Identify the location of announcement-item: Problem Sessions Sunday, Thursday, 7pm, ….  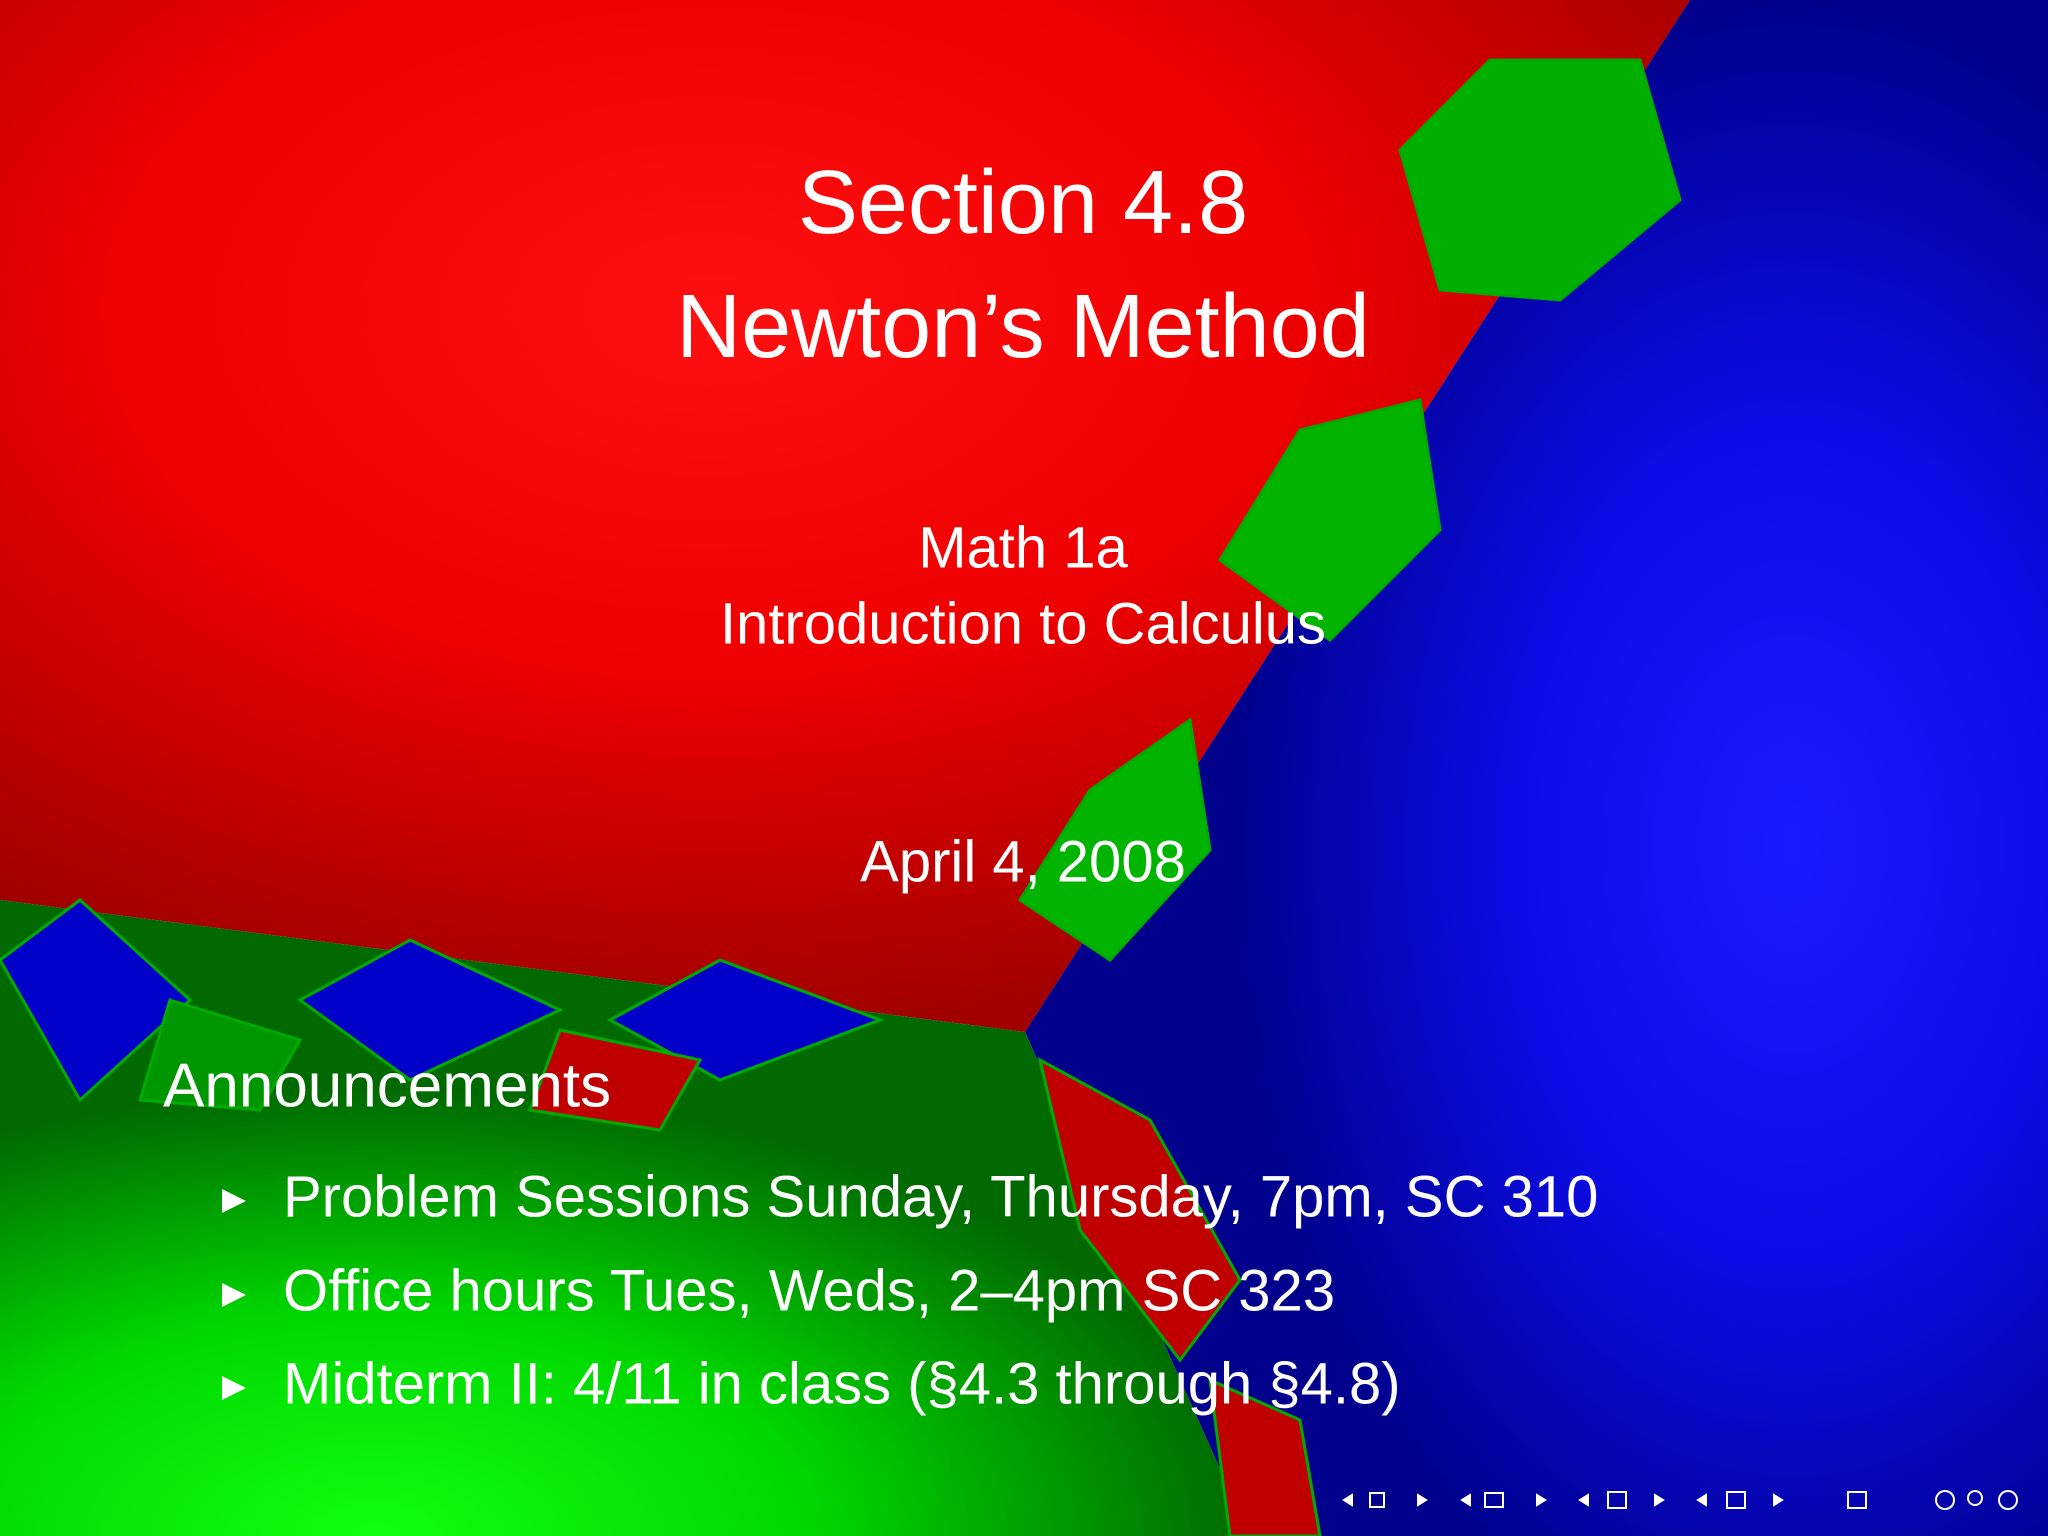
(940, 1196).